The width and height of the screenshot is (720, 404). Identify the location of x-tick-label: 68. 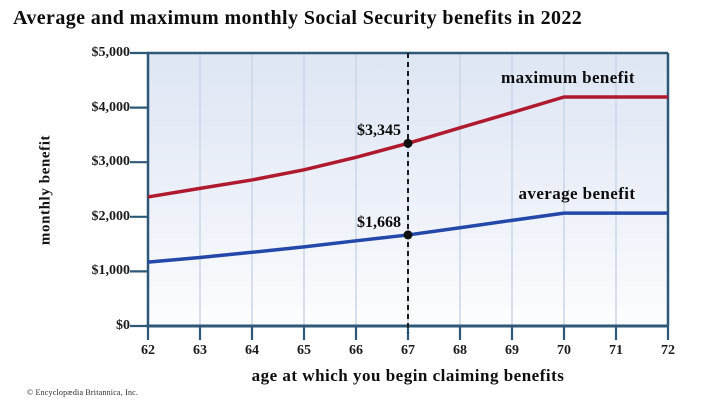
(460, 350).